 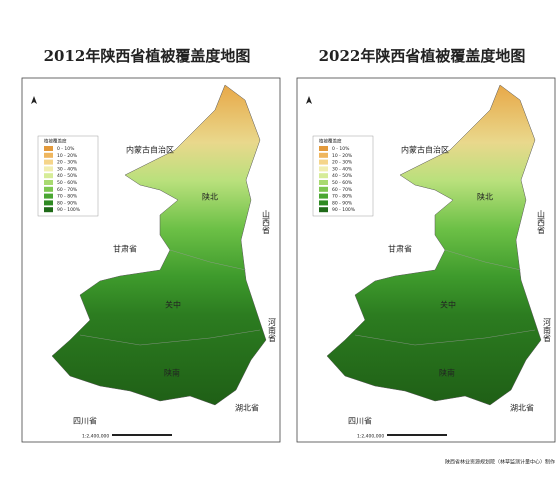 What do you see at coordinates (422, 56) in the screenshot?
I see `map-title: 2022年陕西省植被覆盖度地图` at bounding box center [422, 56].